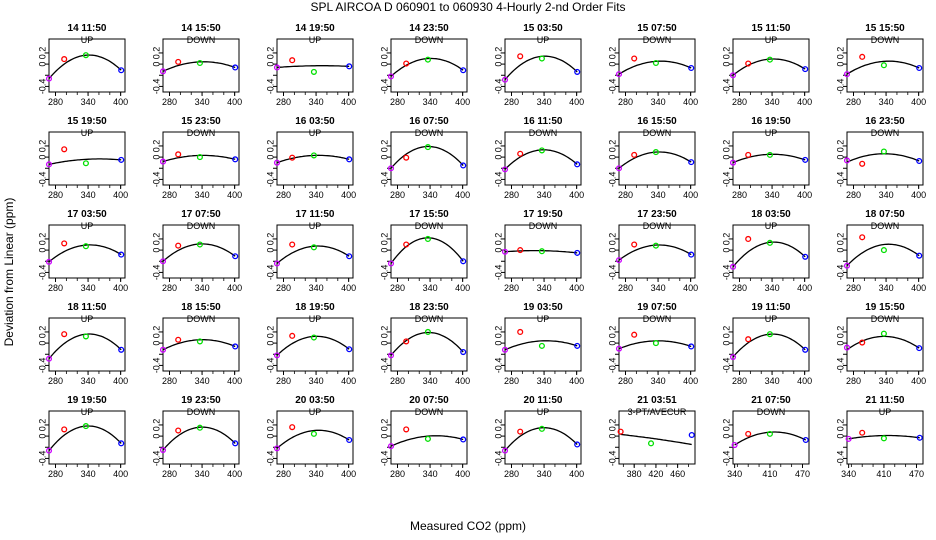  I want to click on panel-title: 14 11:50, so click(87, 28).